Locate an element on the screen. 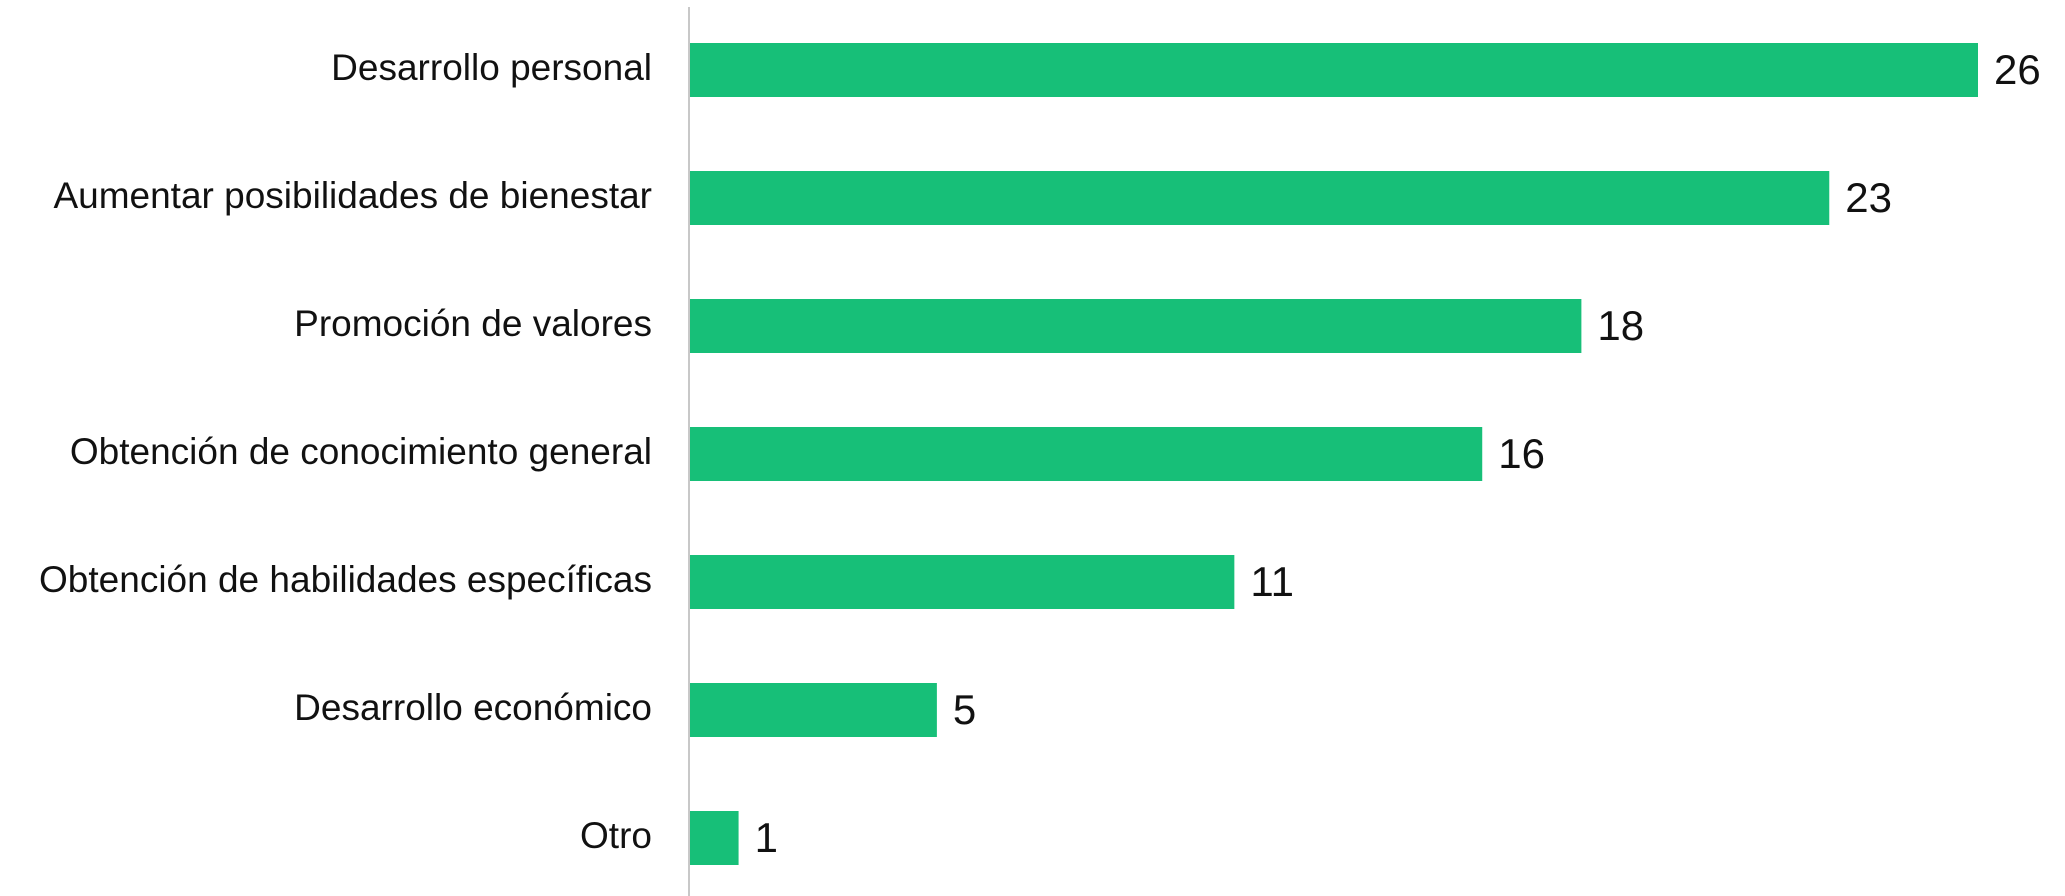 This screenshot has width=2065, height=896. category-label: Obtención de habilidades específicas is located at coordinates (345, 579).